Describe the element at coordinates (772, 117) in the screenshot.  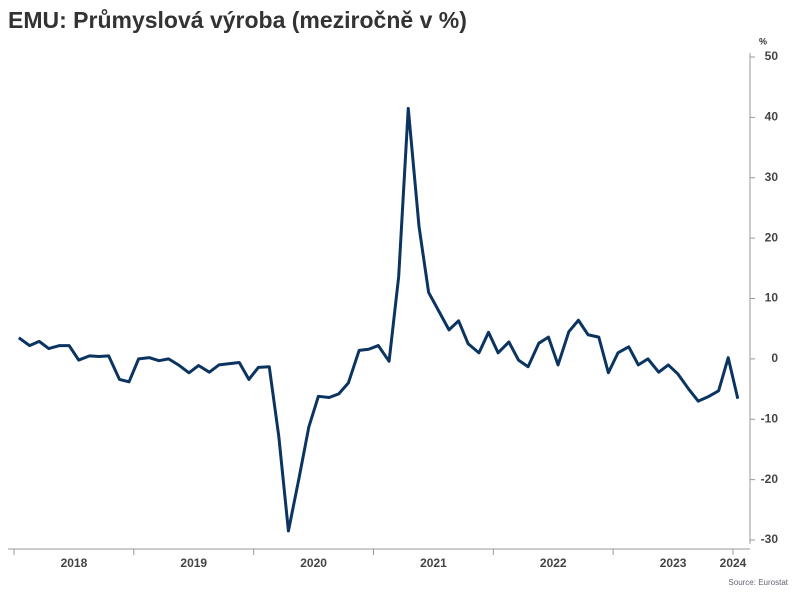
I see `y-tick-label: 40` at that location.